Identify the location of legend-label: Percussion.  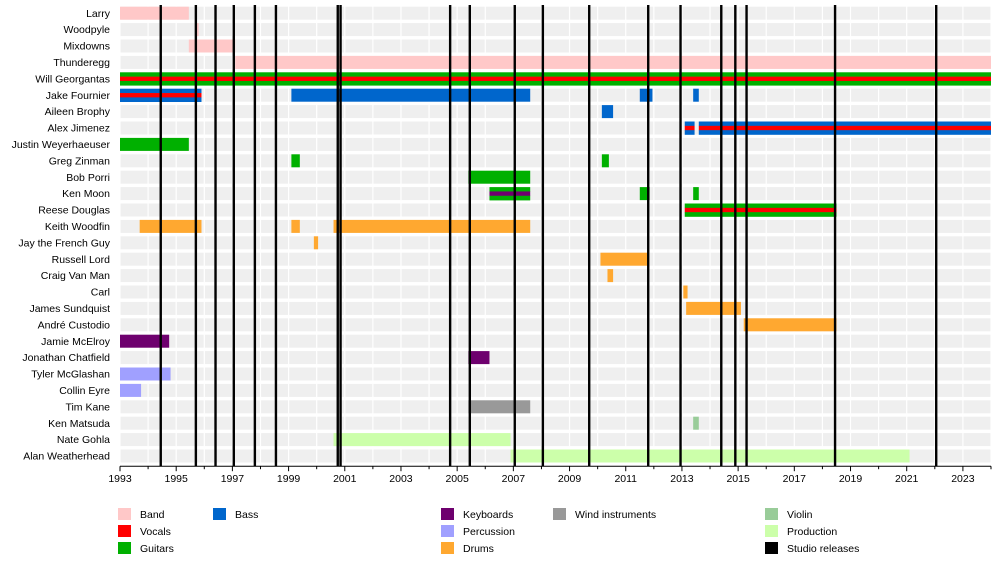
(489, 532).